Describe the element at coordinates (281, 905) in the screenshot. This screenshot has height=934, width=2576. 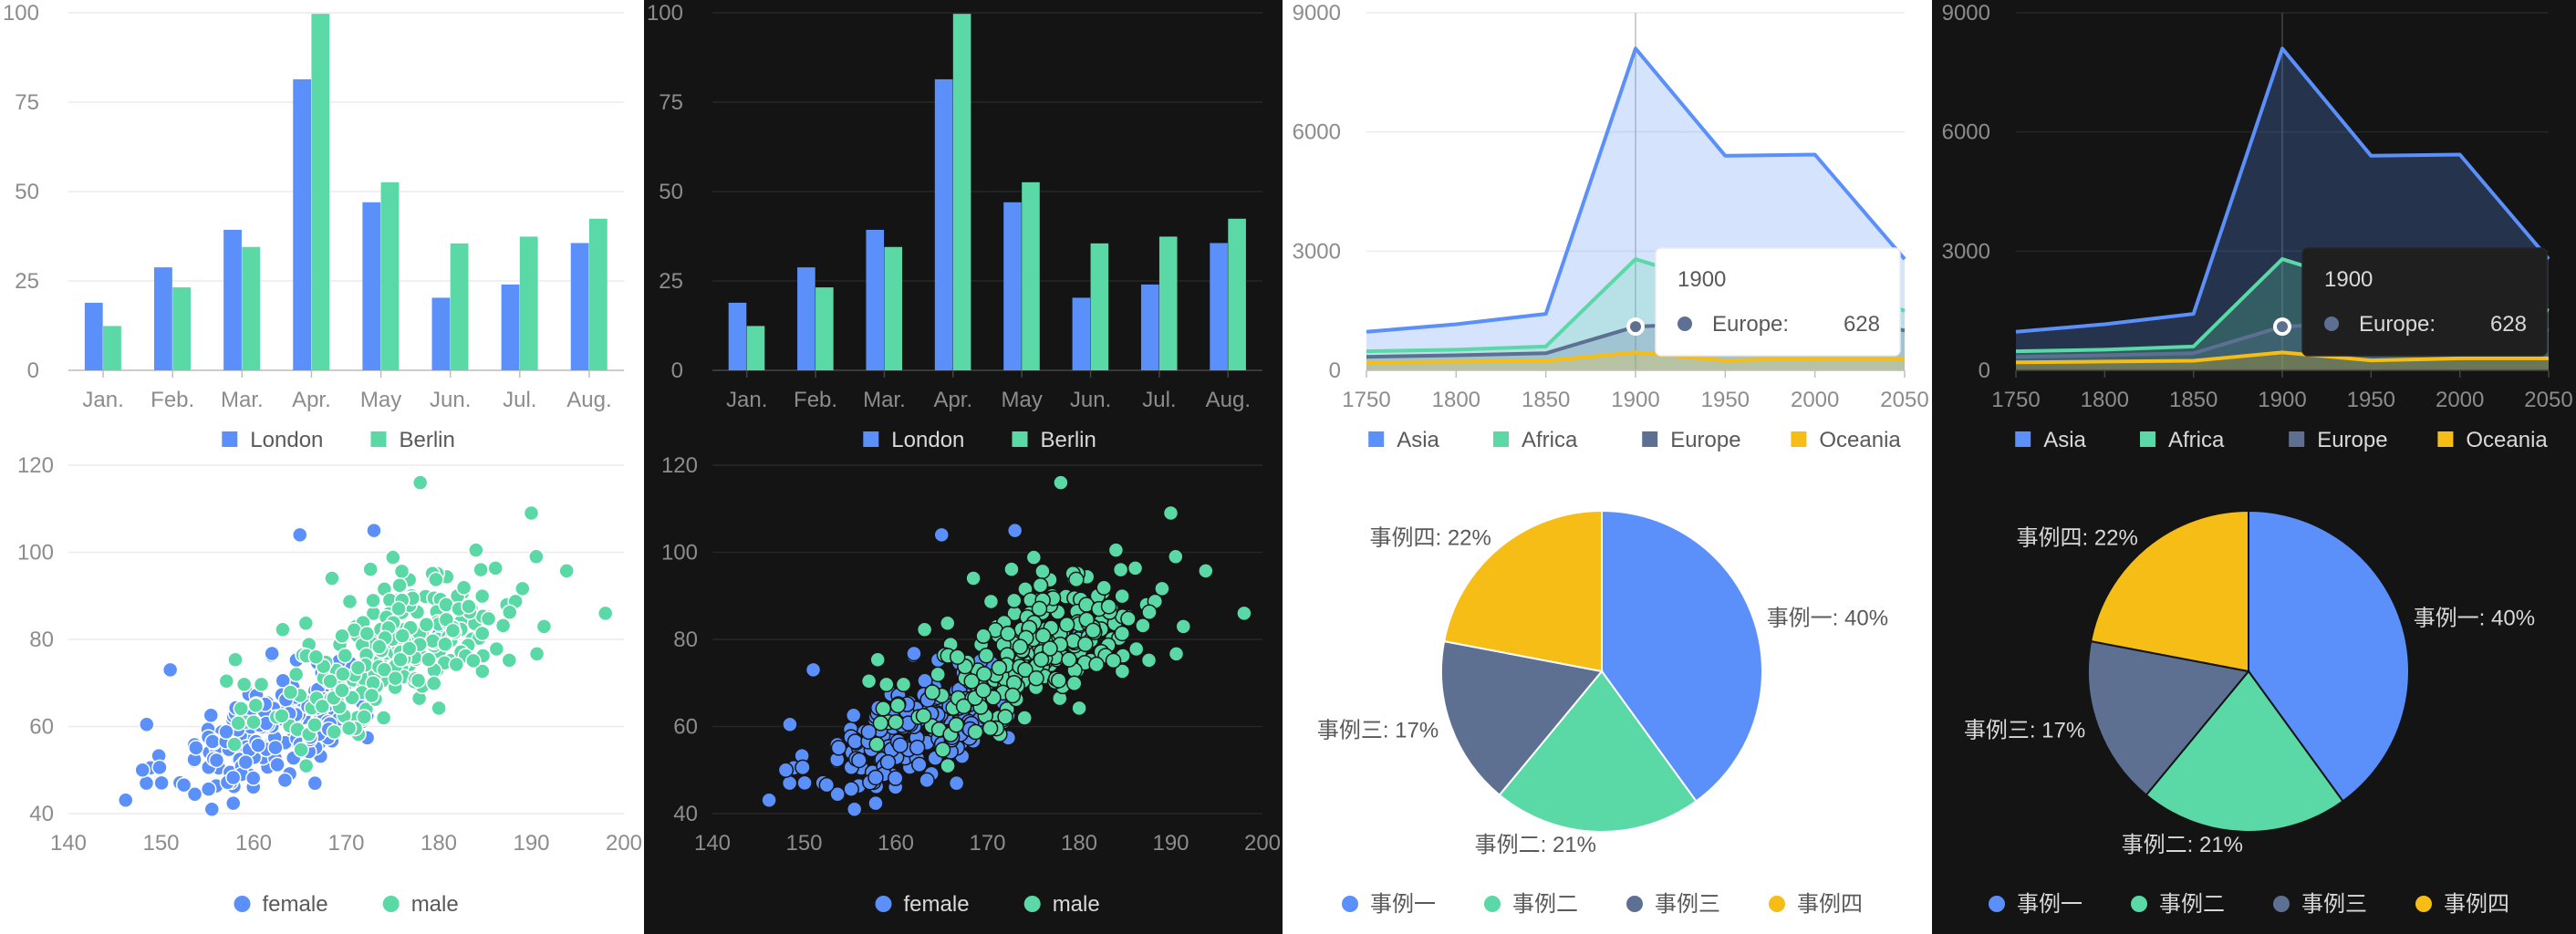
I see `legend-item-1: female` at that location.